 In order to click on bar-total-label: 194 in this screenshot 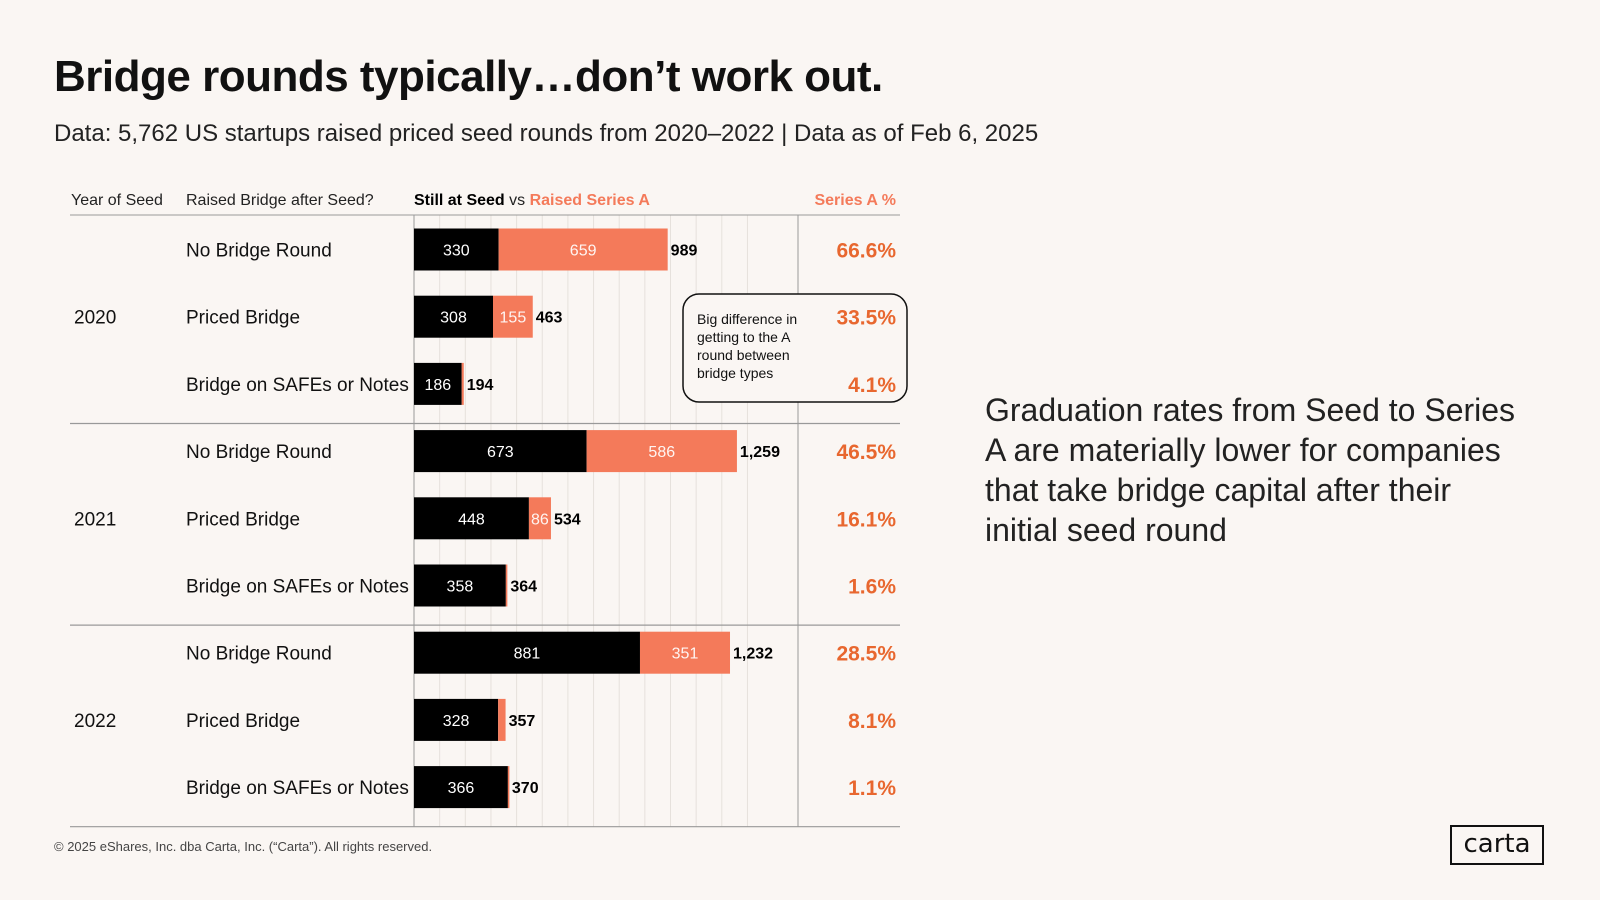, I will do `click(480, 385)`.